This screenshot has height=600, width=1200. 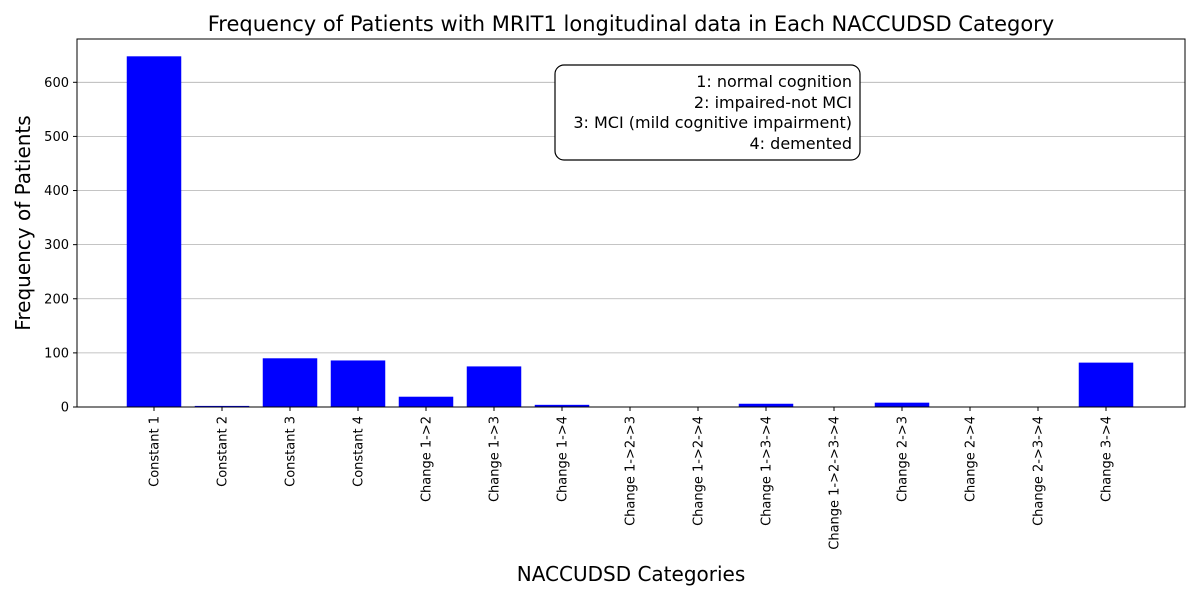 I want to click on y-tick-label: 0, so click(x=65, y=408).